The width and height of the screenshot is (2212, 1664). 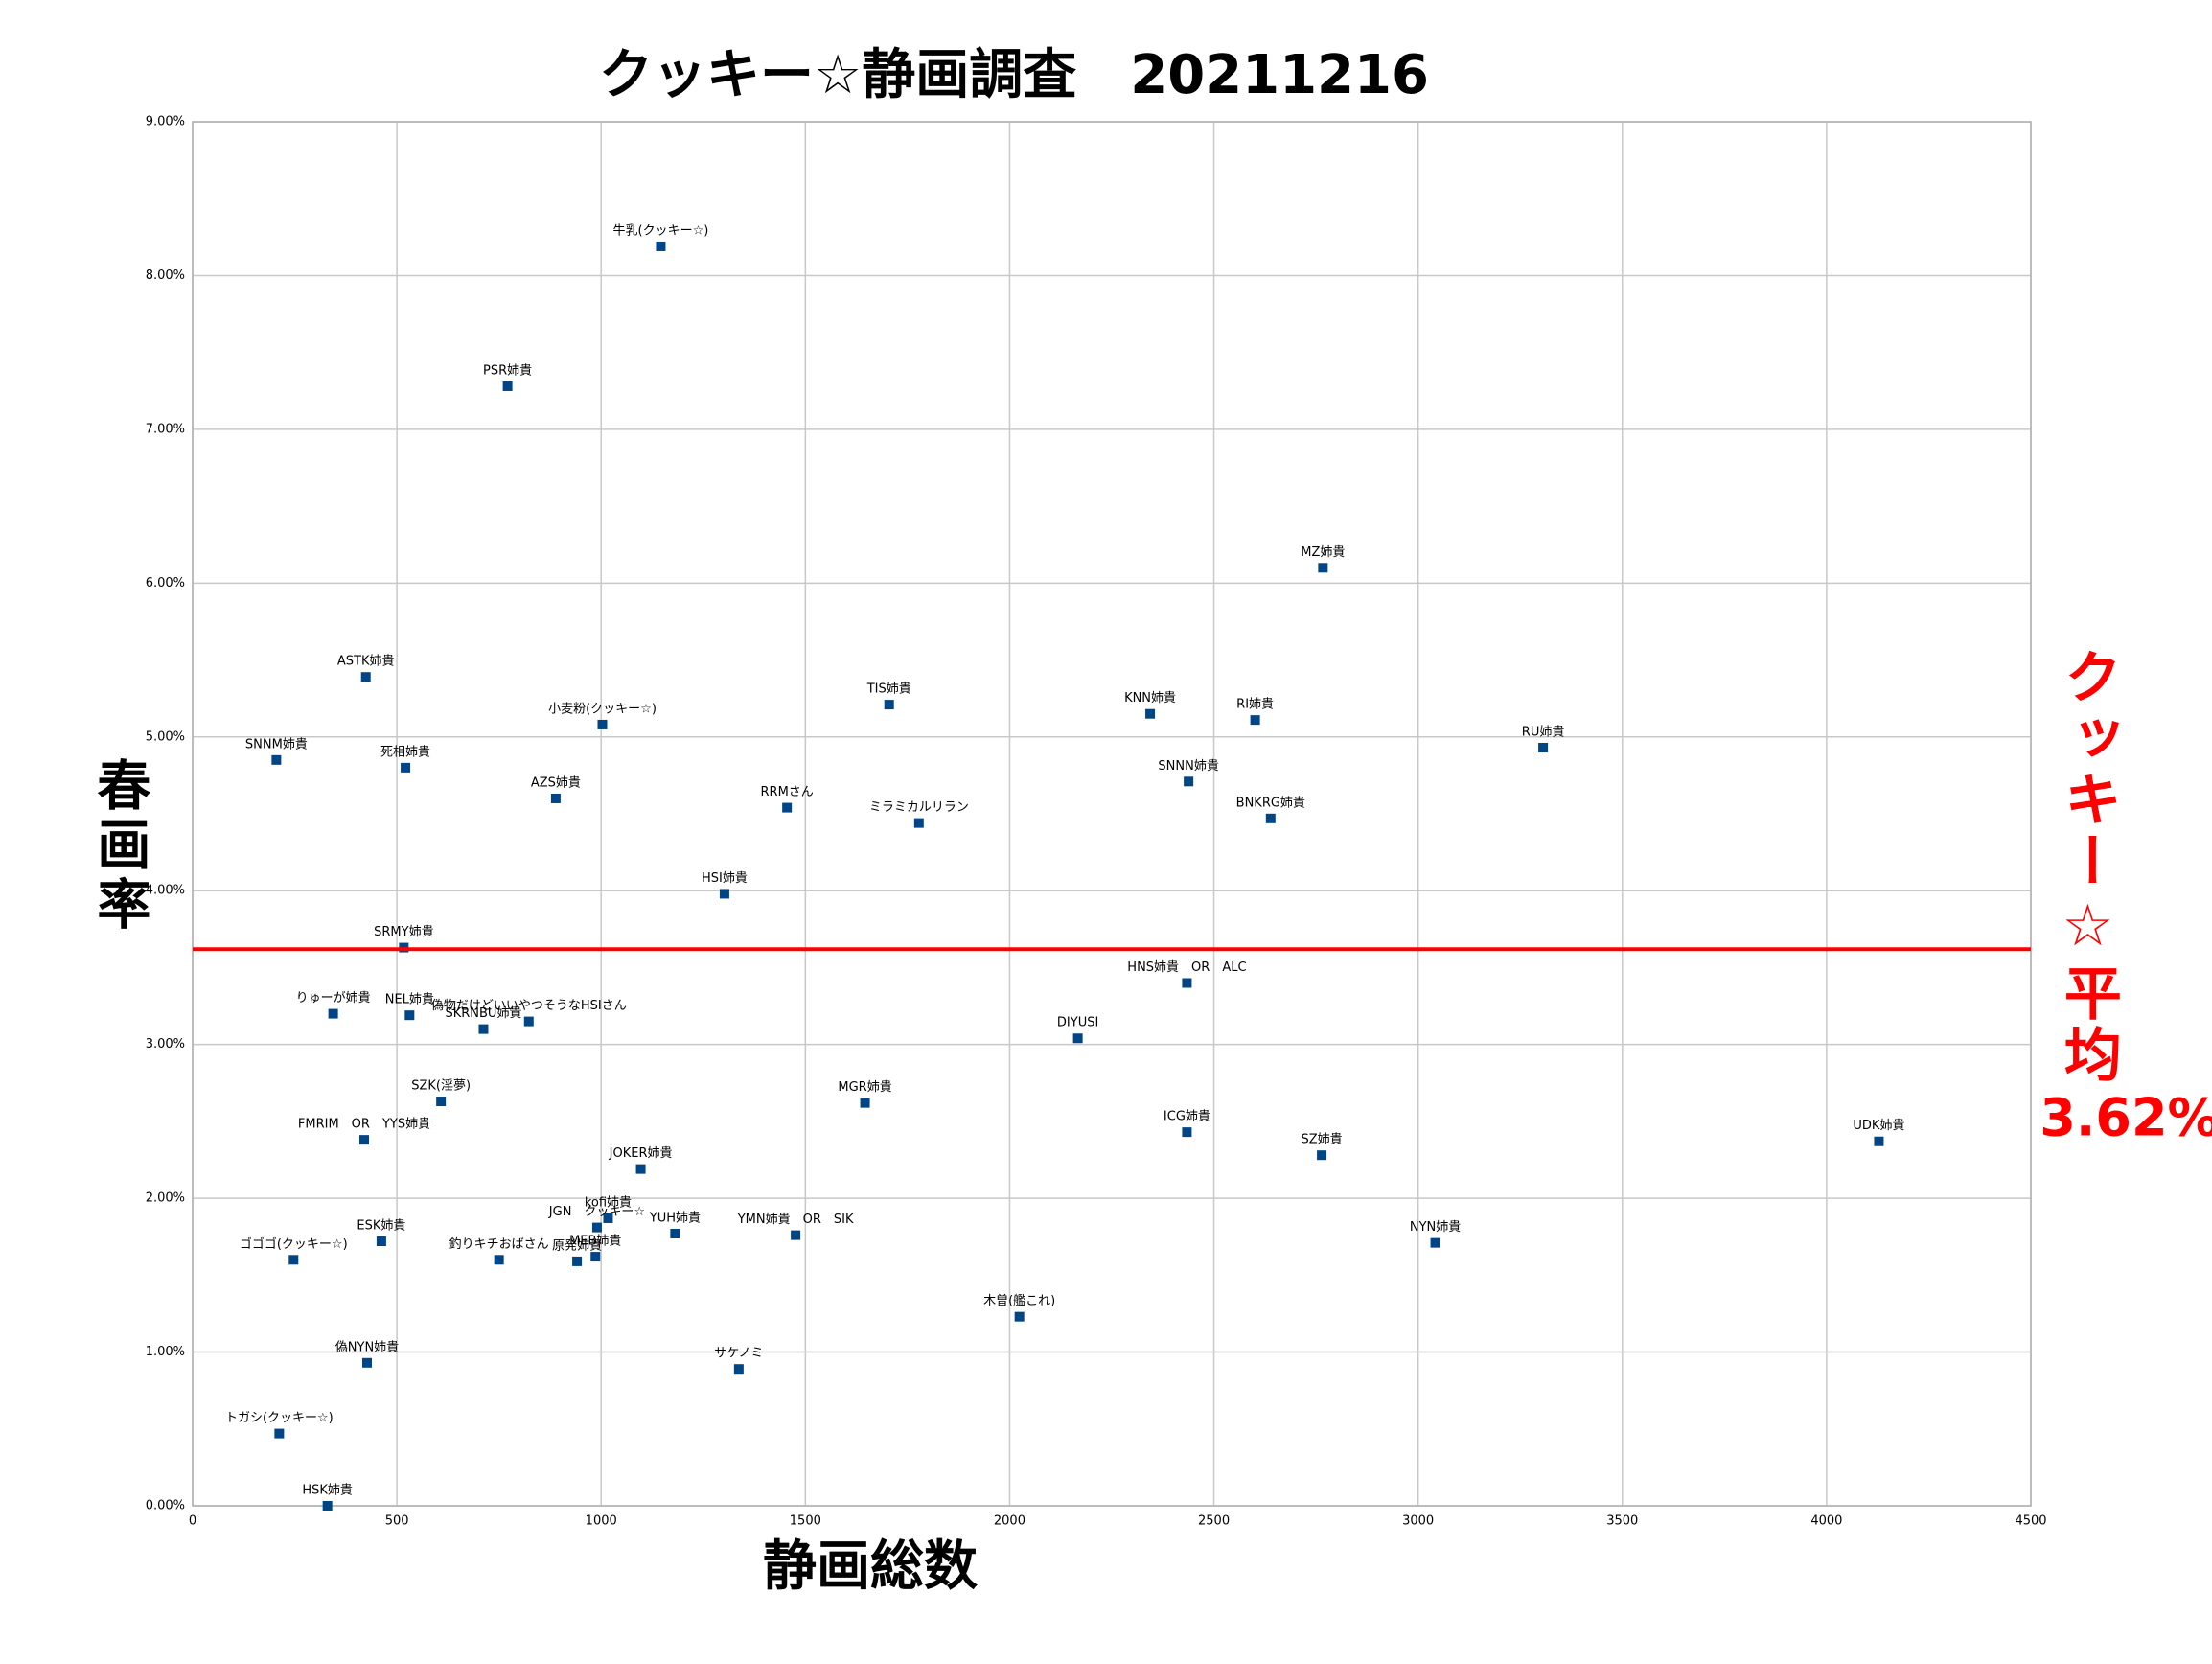 What do you see at coordinates (1078, 1023) in the screenshot?
I see `point-label: DIYUSI` at bounding box center [1078, 1023].